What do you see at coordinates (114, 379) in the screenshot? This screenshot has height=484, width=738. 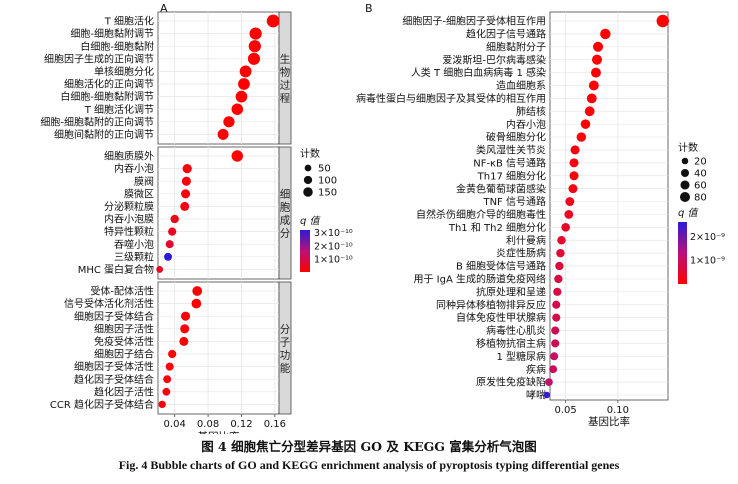 I see `panel-a-term-label: 趋化因子受体结合` at bounding box center [114, 379].